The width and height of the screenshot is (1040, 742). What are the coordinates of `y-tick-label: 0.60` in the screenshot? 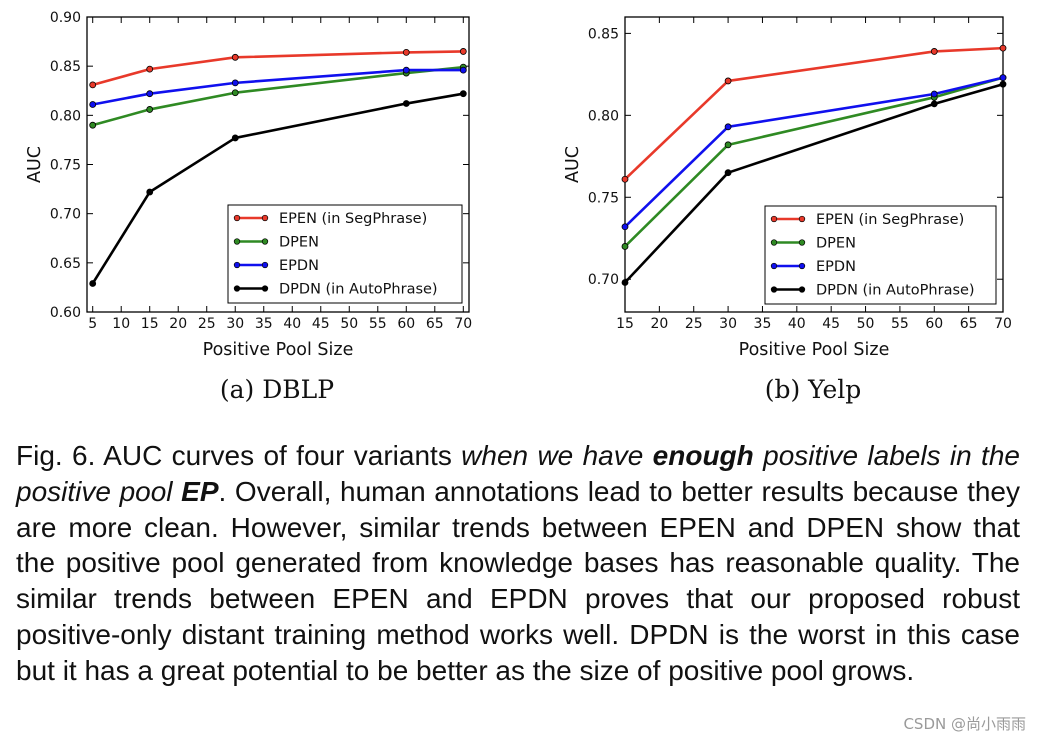 It's located at (65, 313).